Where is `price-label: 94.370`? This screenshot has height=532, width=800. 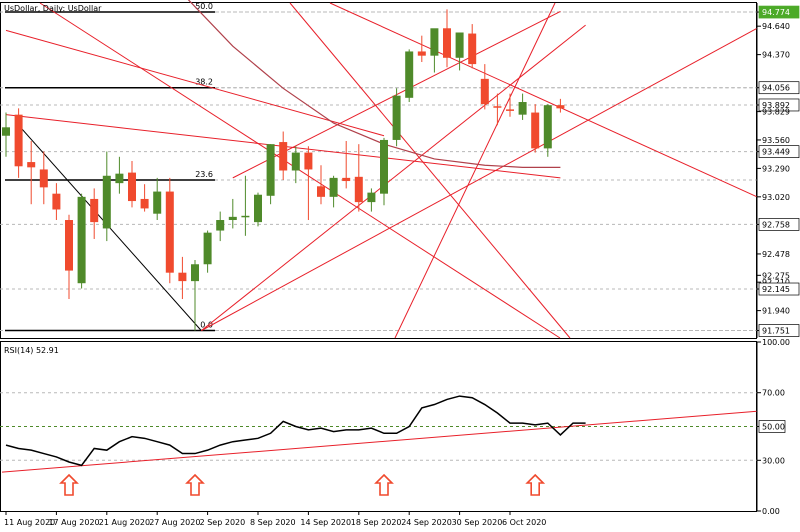 price-label: 94.370 is located at coordinates (776, 55).